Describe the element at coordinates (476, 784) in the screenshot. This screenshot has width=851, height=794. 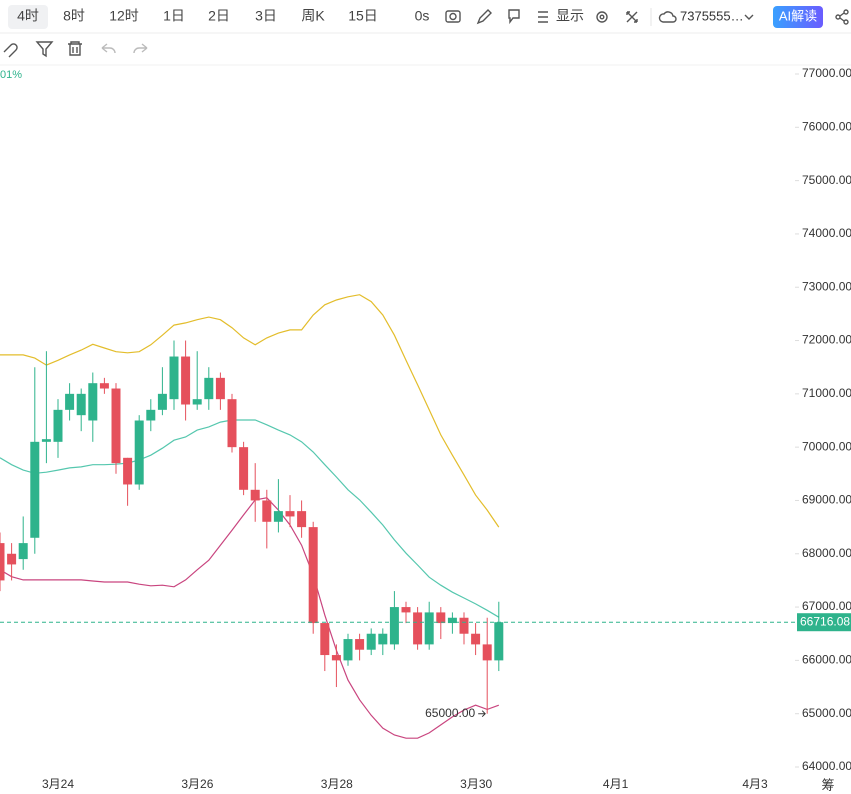
I see `x-tick-label: 3月30` at that location.